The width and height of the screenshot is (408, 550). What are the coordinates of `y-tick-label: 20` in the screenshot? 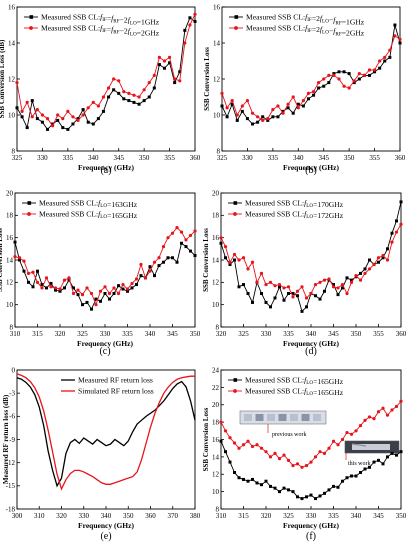 It's located at (216, 405).